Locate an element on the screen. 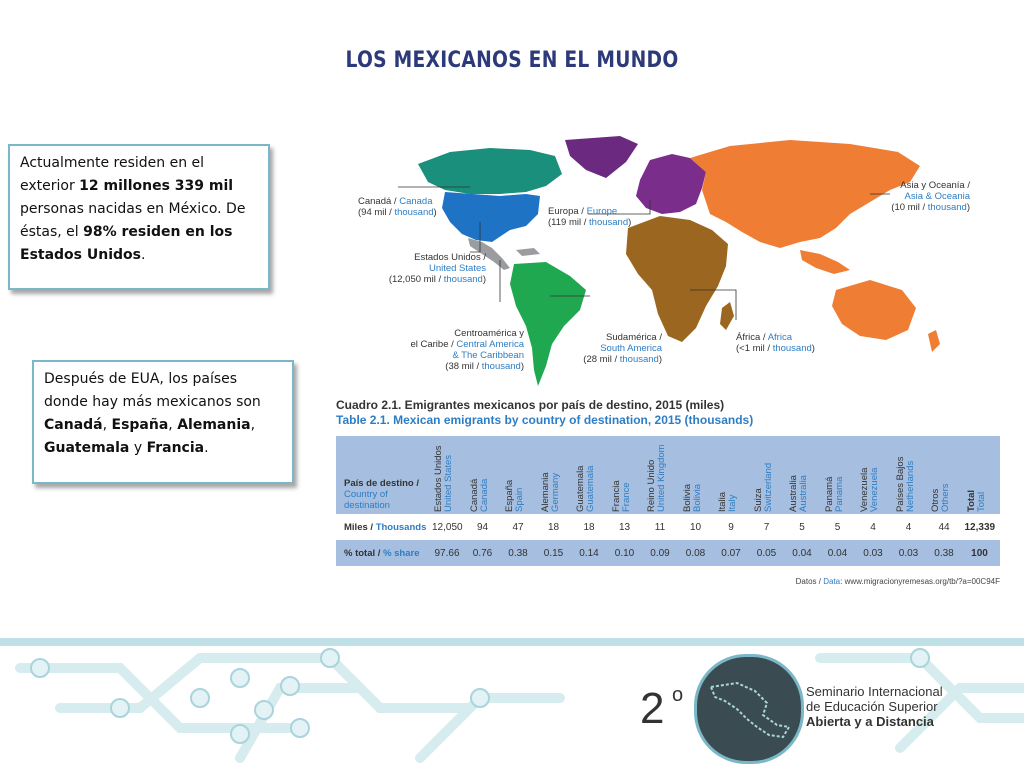 This screenshot has width=1024, height=768. cell-thousands: 12,050 is located at coordinates (447, 527).